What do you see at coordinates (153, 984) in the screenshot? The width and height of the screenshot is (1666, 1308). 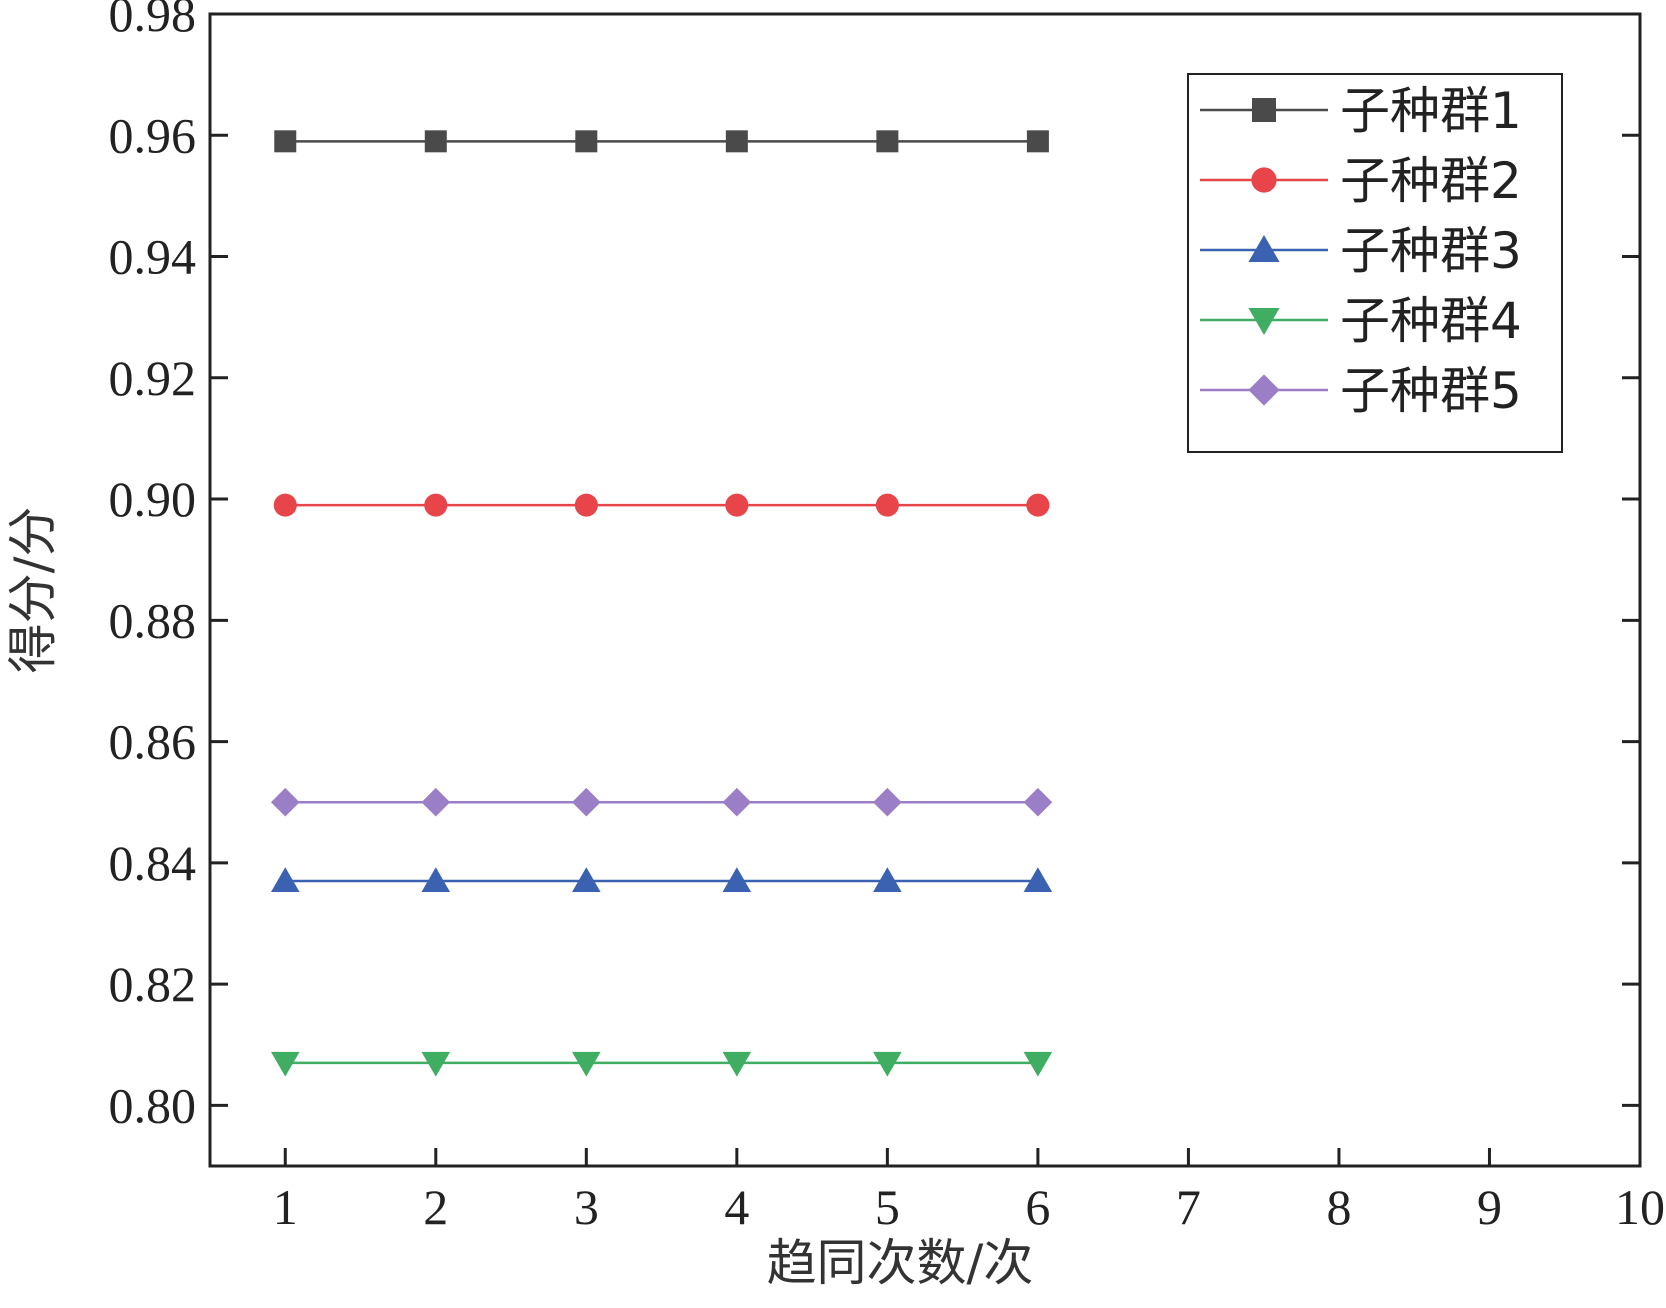 I see `y-tick-label: 0.82` at bounding box center [153, 984].